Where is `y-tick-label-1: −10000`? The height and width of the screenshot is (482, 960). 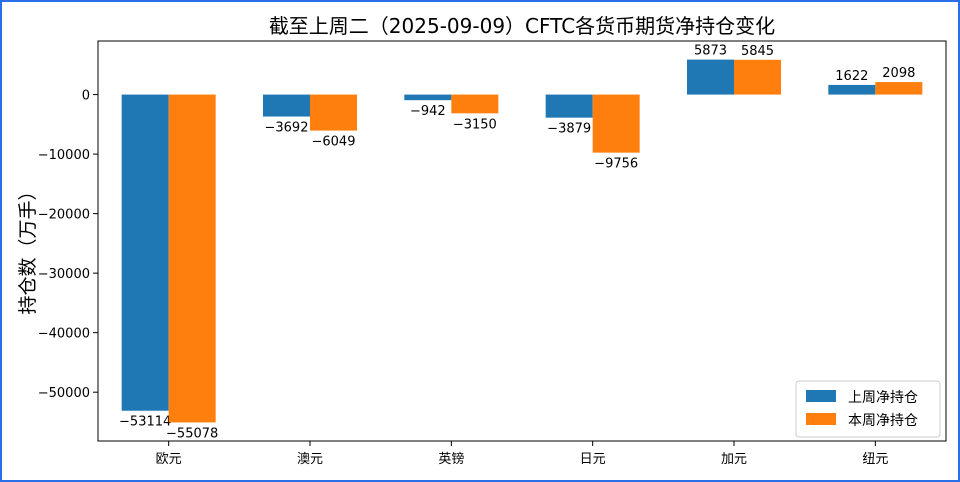 y-tick-label-1: −10000 is located at coordinates (64, 155).